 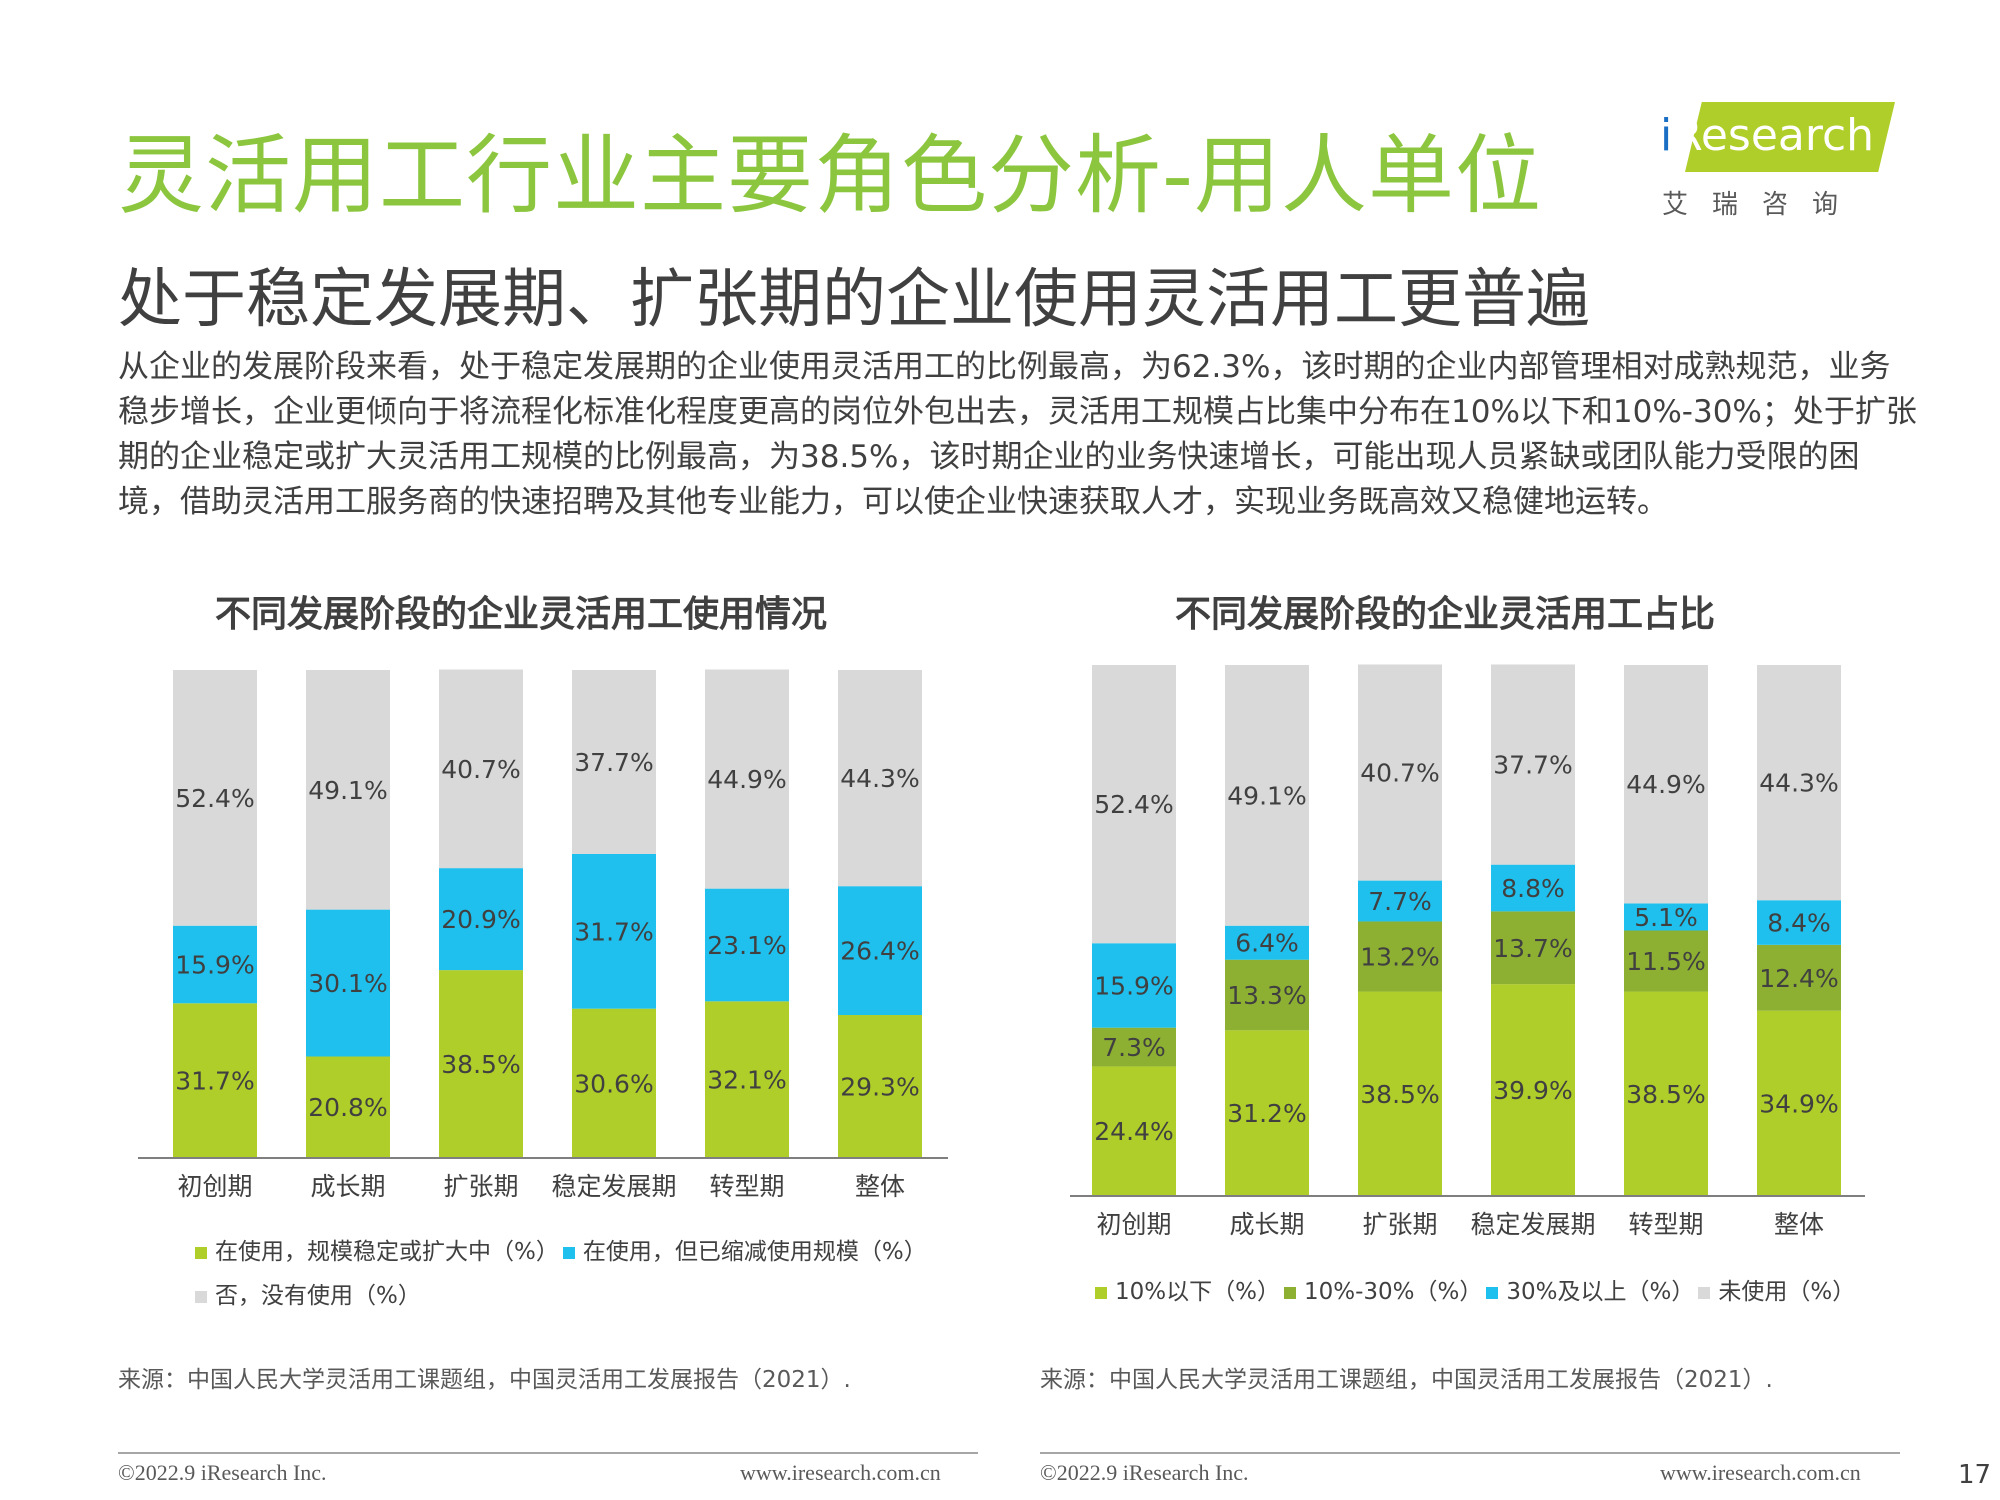 I want to click on chart2-data-label: 34.9%, so click(x=1798, y=1103).